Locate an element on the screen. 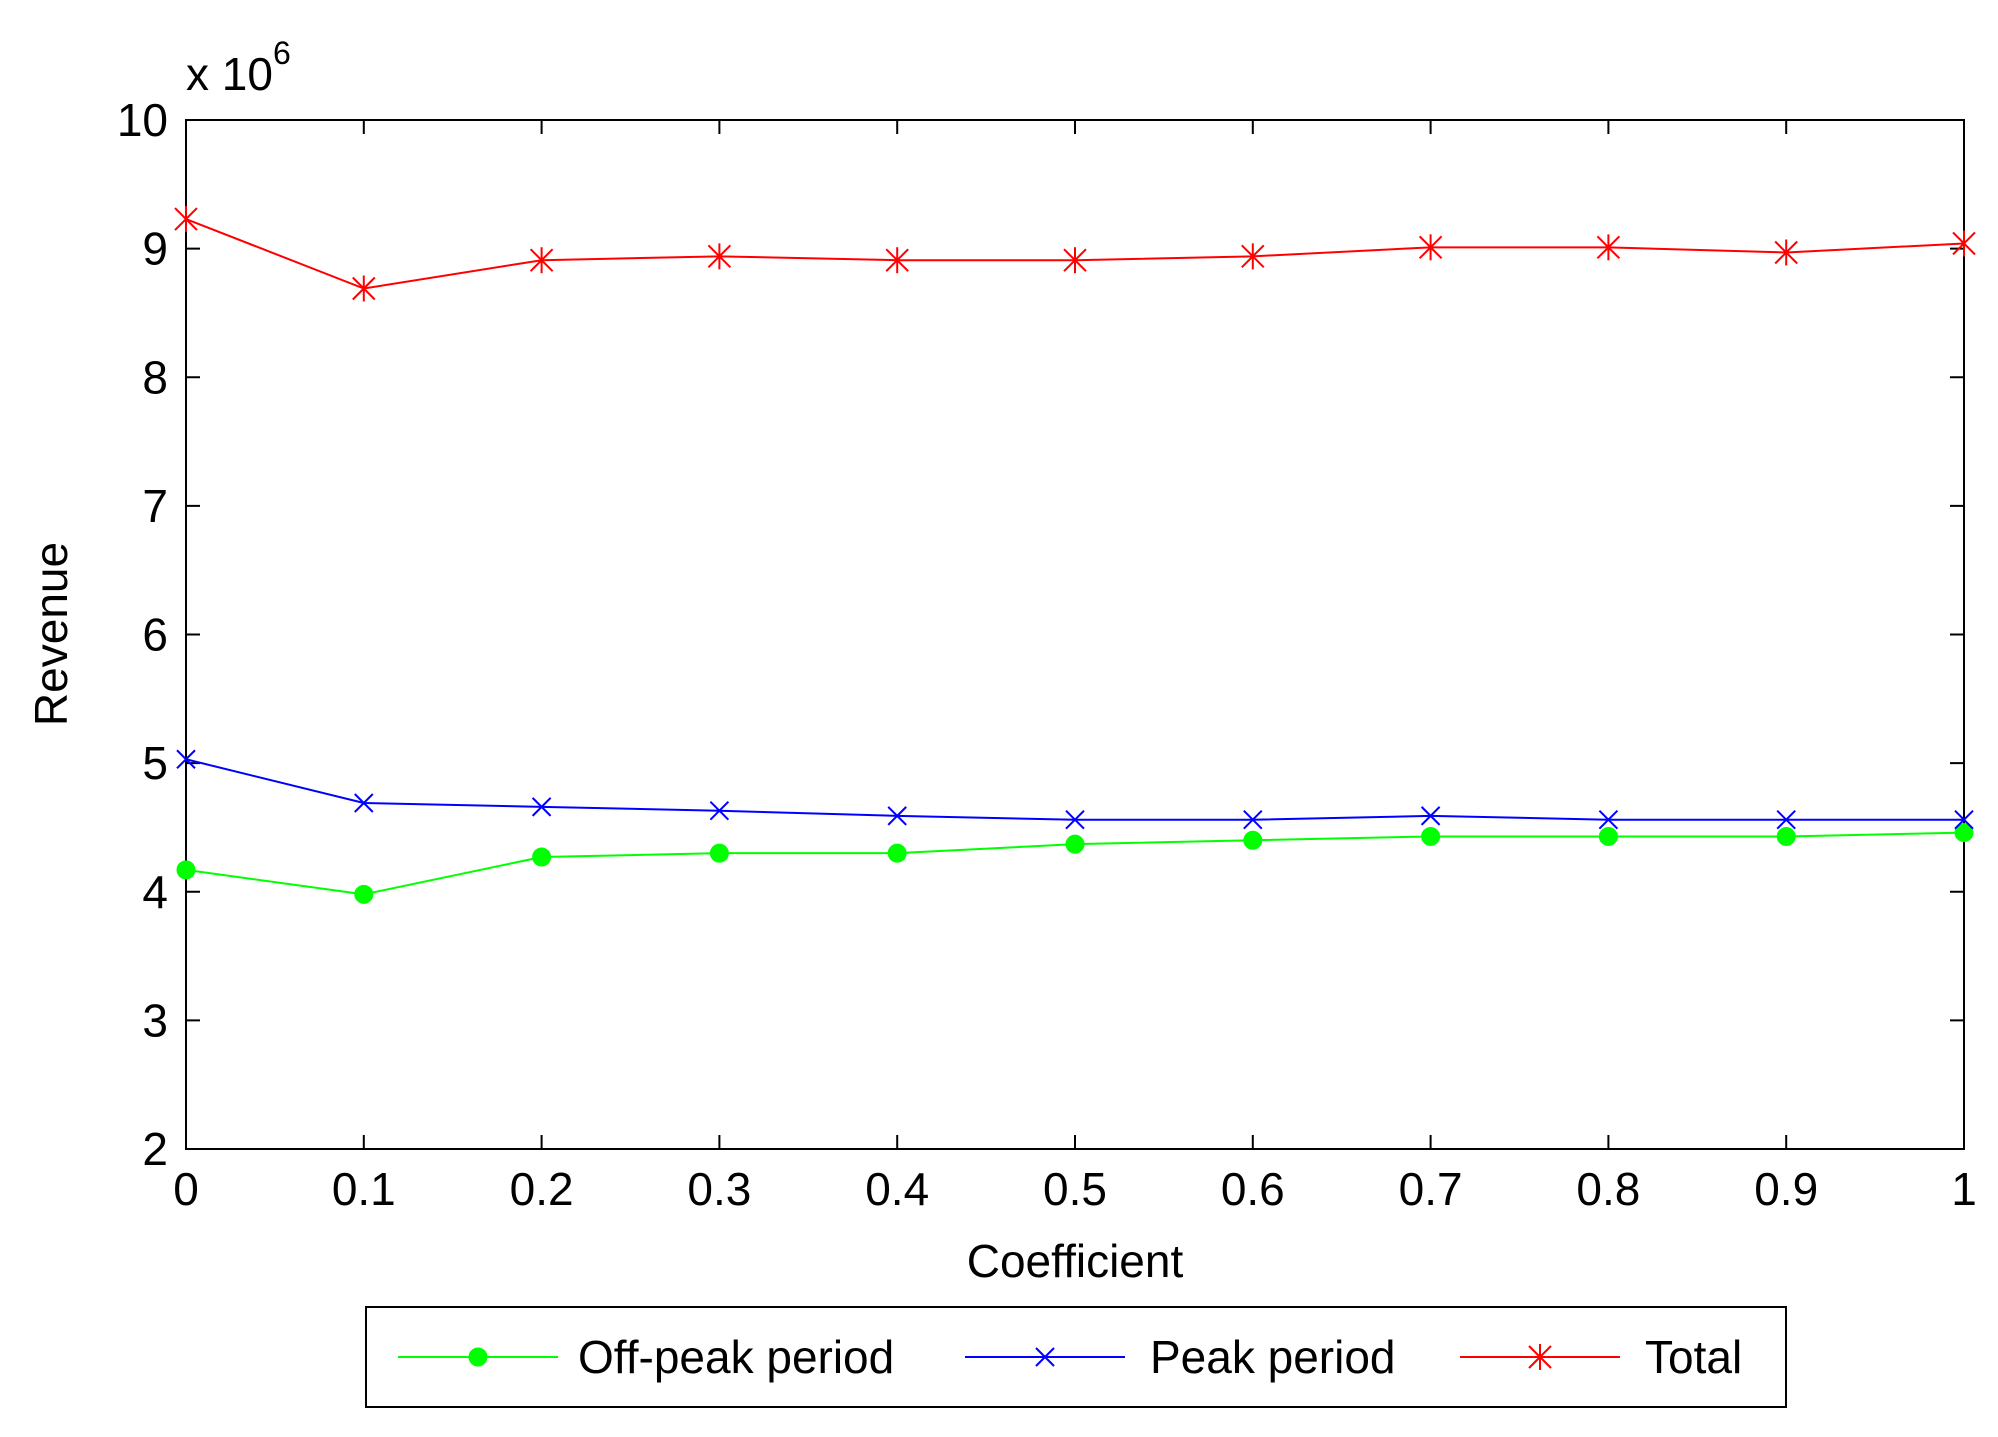 This screenshot has width=1998, height=1437. y-tick-label: 8 is located at coordinates (155, 377).